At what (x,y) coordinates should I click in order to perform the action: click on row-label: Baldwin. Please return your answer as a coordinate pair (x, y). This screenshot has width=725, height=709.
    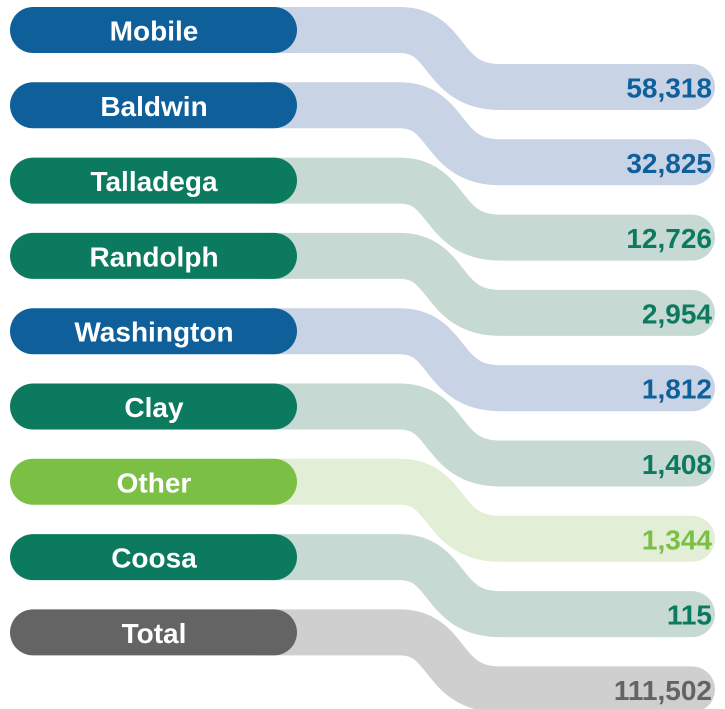
    Looking at the image, I should click on (153, 106).